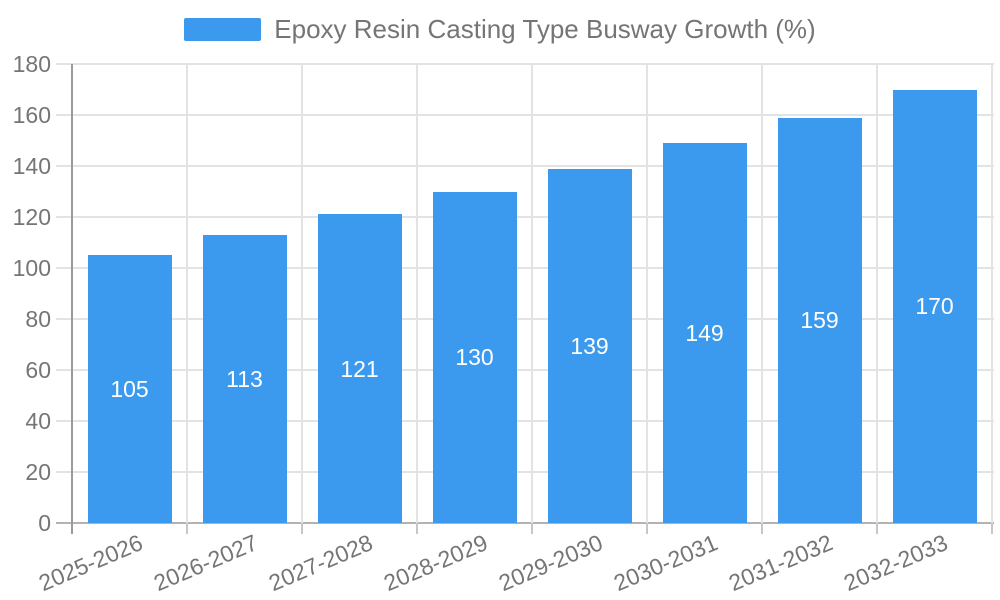 The width and height of the screenshot is (1000, 600). I want to click on x-tick-label: 2031-2032, so click(780, 563).